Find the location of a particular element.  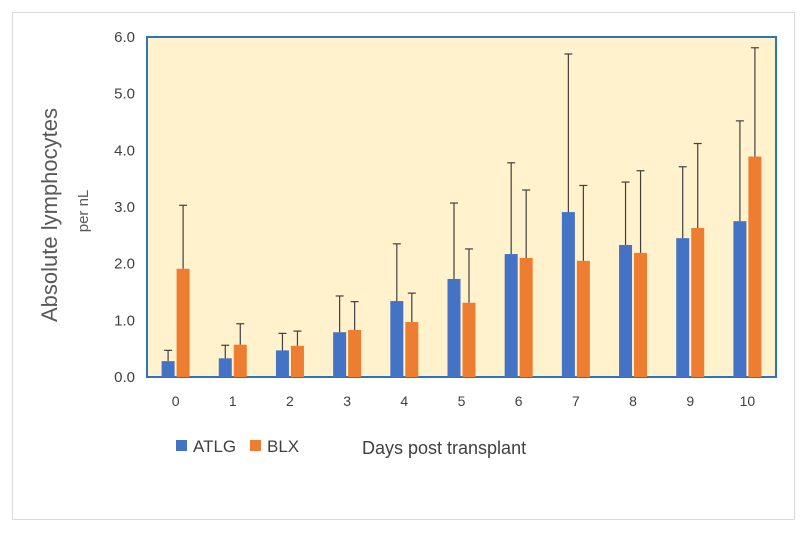

x-tick-label: 5 is located at coordinates (462, 401).